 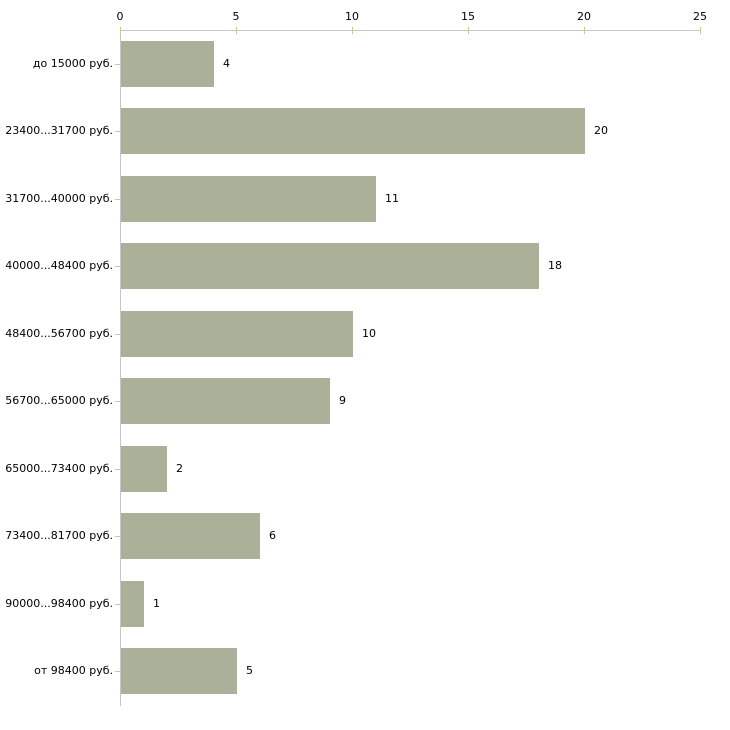 What do you see at coordinates (272, 535) in the screenshot?
I see `bar-value-label: 6` at bounding box center [272, 535].